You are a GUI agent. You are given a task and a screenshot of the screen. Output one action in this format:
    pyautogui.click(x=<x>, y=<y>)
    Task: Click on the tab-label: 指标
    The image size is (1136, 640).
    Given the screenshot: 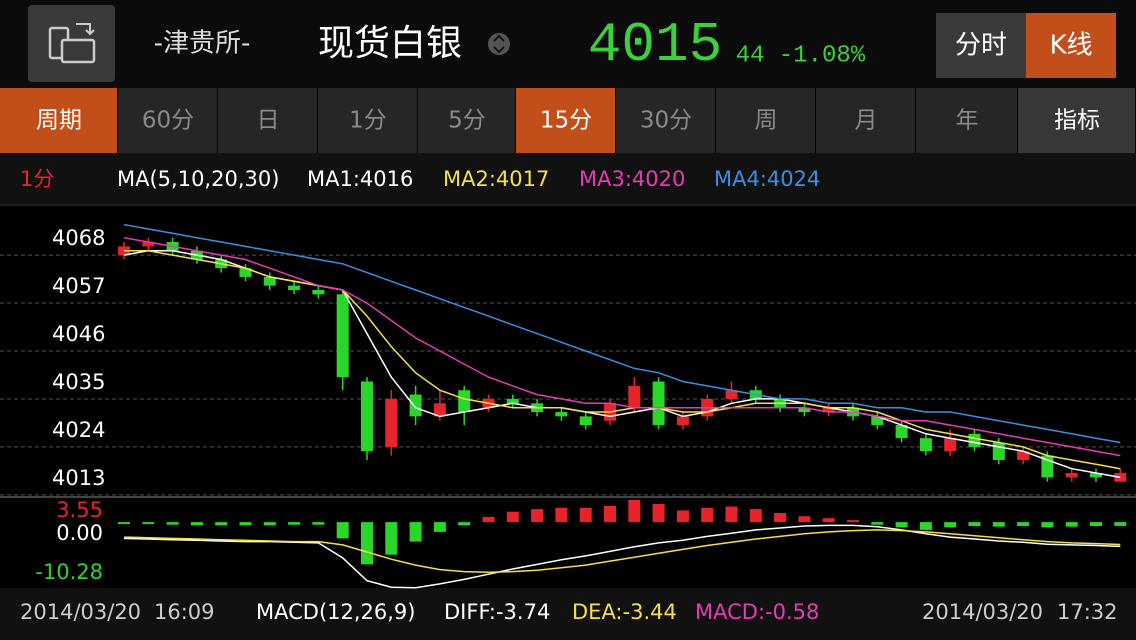 What is the action you would take?
    pyautogui.click(x=1077, y=121)
    